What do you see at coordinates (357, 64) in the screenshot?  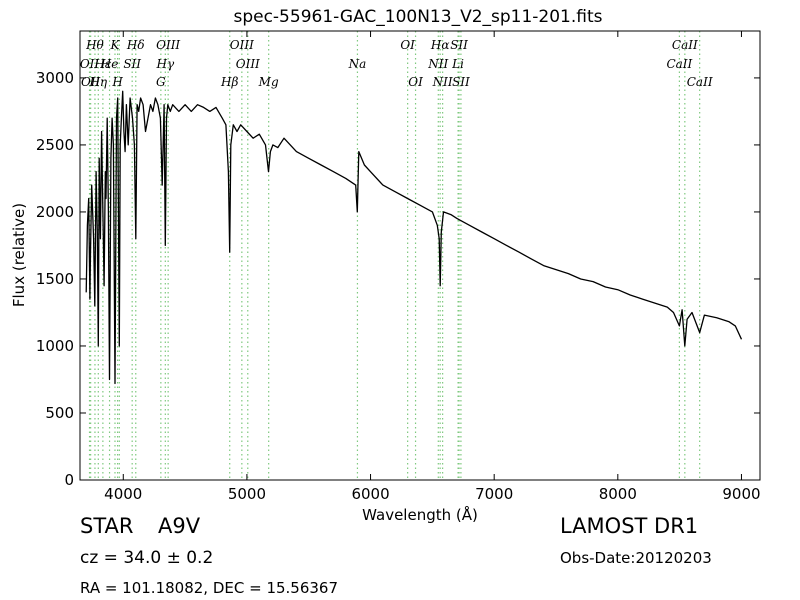 I see `line-label-18: Na` at bounding box center [357, 64].